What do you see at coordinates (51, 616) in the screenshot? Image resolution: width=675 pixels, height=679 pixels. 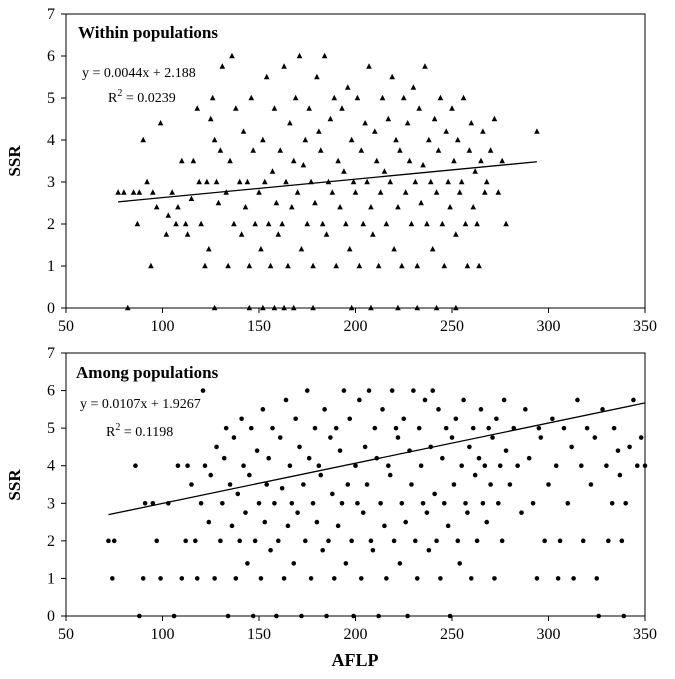 I see `y-tick-label: 0` at bounding box center [51, 616].